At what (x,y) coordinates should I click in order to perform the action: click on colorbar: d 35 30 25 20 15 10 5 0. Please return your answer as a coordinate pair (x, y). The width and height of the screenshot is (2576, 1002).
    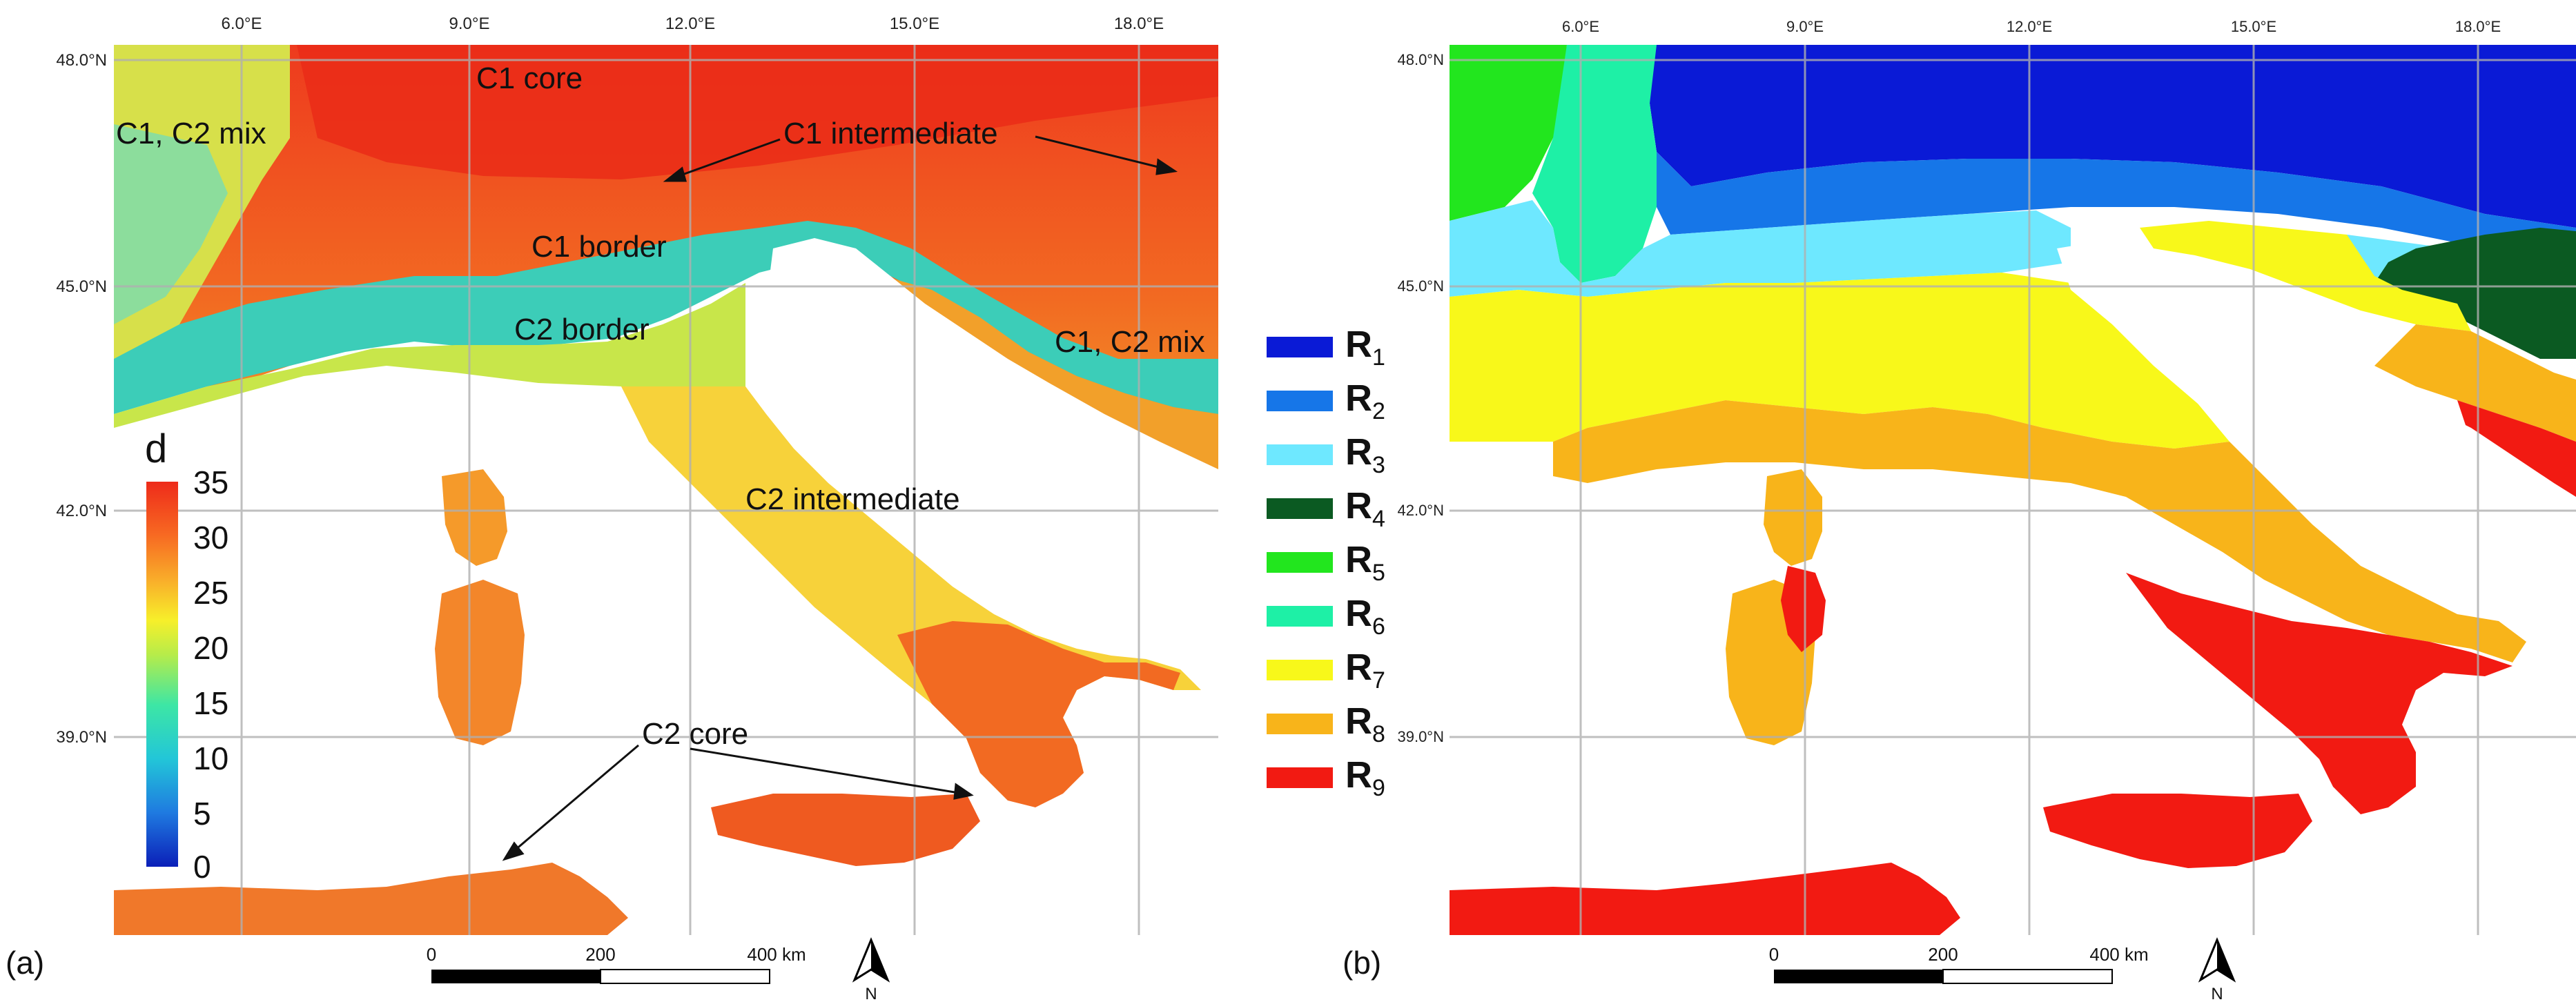
    Looking at the image, I should click on (186, 656).